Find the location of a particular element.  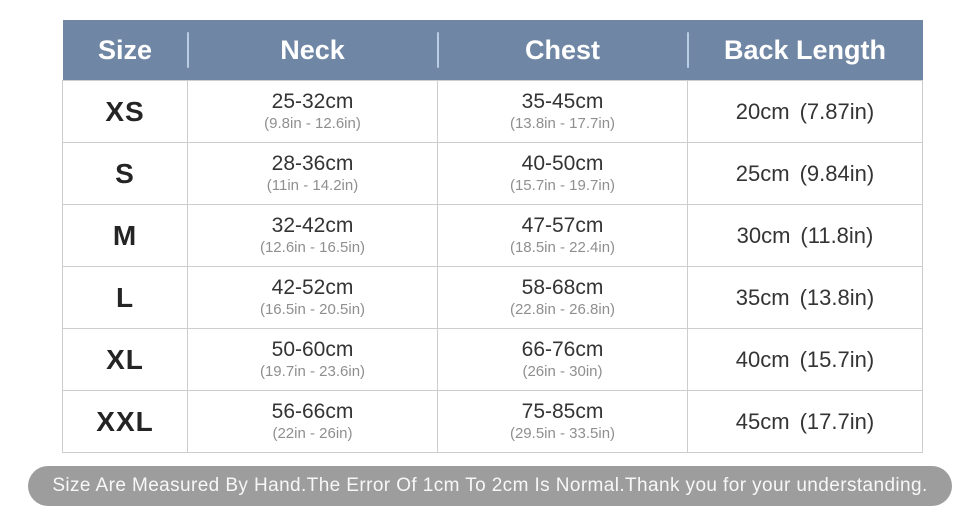

chest-cell: 75-85cm (29.5in - 33.5in) is located at coordinates (562, 421).